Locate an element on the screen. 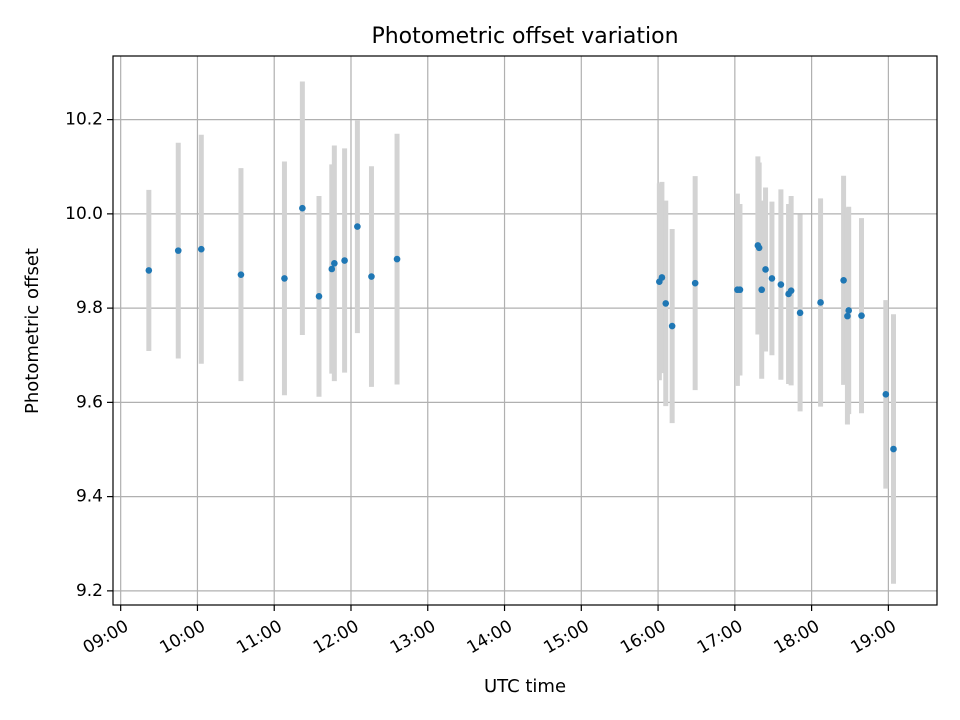 This screenshot has height=720, width=960. y-tick-label: 9.6 is located at coordinates (89, 402).